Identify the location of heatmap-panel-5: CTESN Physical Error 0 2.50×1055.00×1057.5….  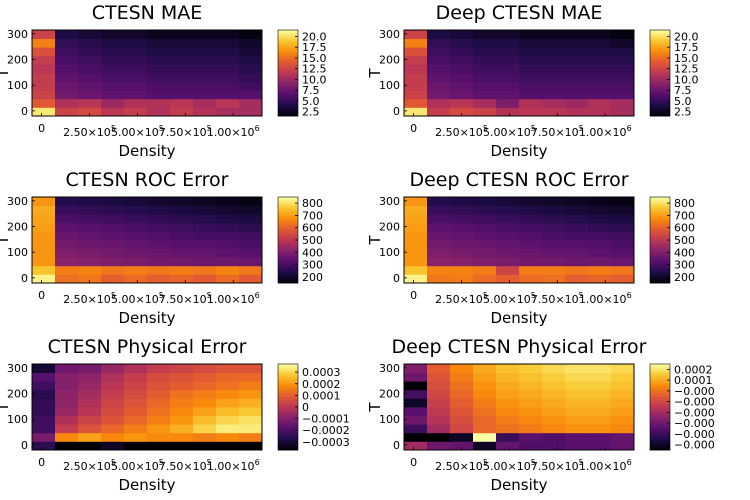
(175, 415).